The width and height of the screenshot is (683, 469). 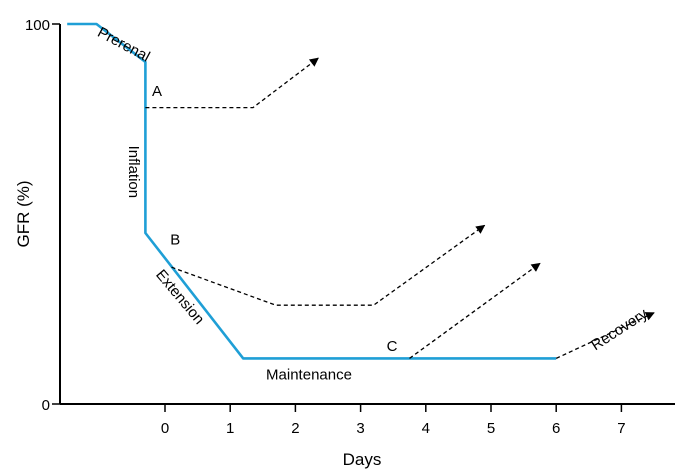 I want to click on recovery-label: Recovery, so click(x=619, y=329).